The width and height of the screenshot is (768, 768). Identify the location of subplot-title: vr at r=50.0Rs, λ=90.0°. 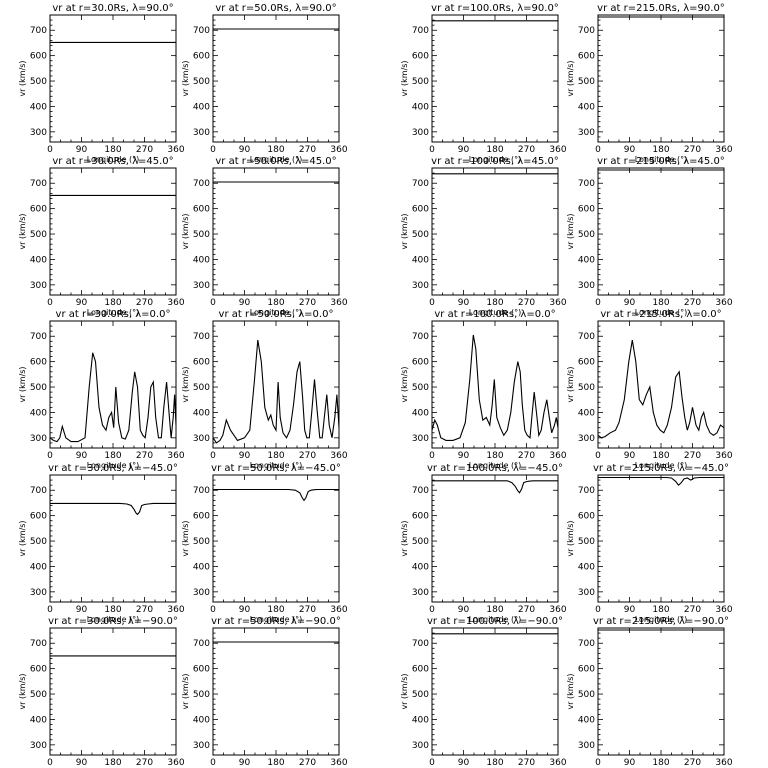
(275, 8).